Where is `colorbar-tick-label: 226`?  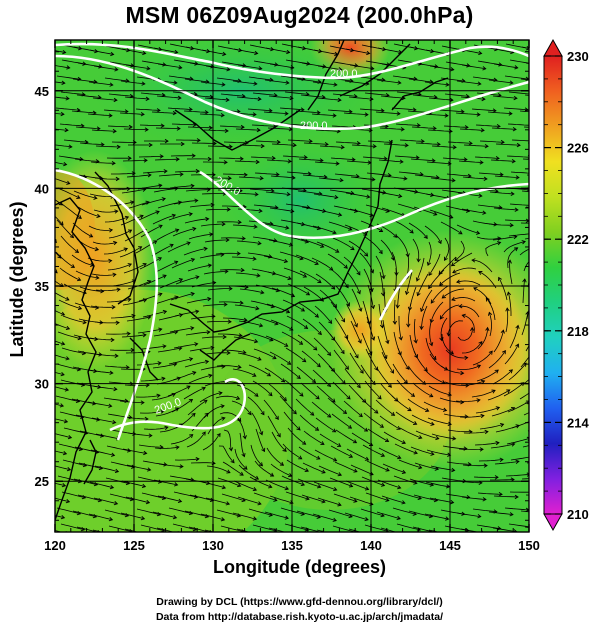 colorbar-tick-label: 226 is located at coordinates (578, 148).